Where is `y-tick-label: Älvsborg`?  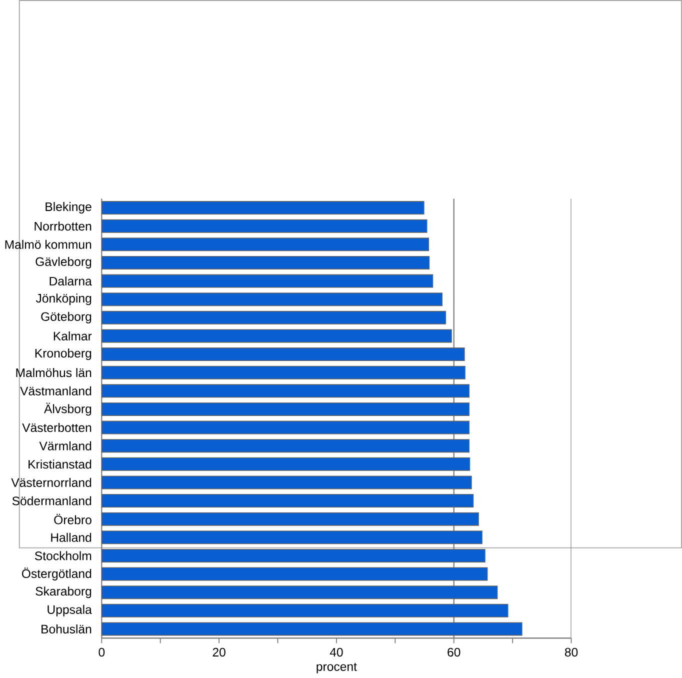 y-tick-label: Älvsborg is located at coordinates (68, 409).